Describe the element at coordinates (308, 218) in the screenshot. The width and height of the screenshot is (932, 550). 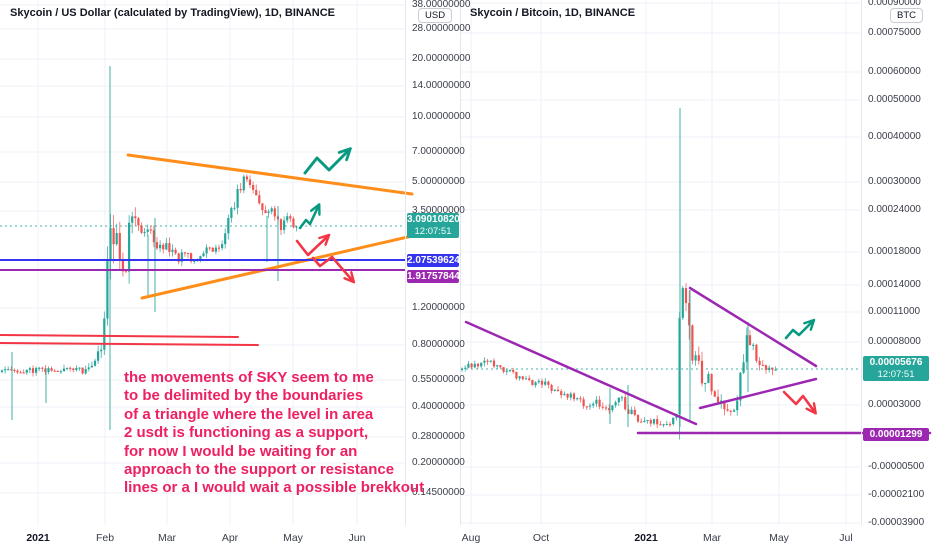
I see `bounce-up-arrow` at that location.